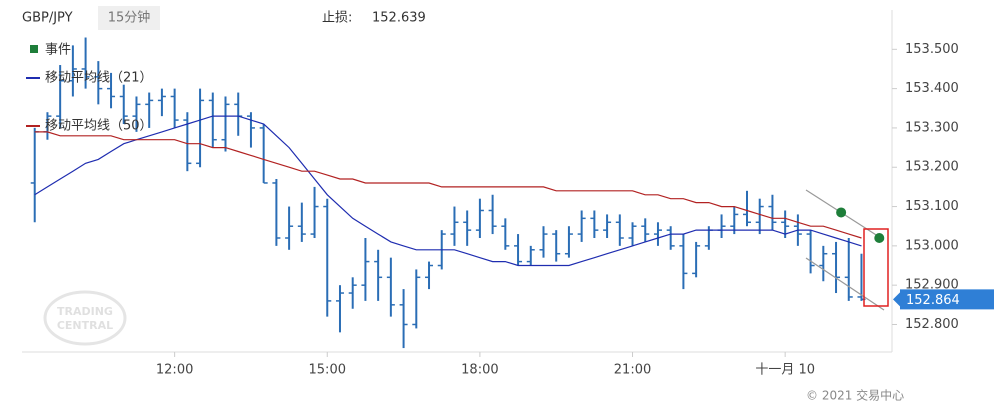 This screenshot has height=406, width=994. Describe the element at coordinates (174, 370) in the screenshot. I see `x-tick-label: 12:00` at that location.